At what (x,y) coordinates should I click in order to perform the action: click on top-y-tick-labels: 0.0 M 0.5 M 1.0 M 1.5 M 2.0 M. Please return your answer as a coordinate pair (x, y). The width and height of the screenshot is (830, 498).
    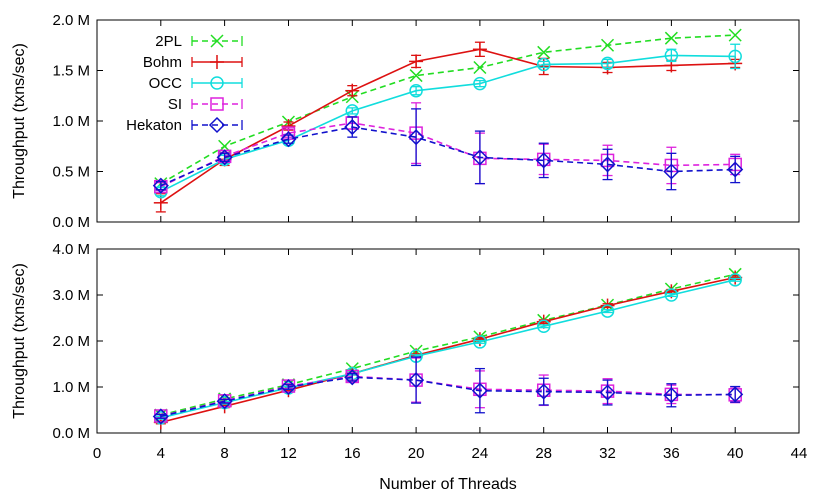
    Looking at the image, I should click on (71, 121).